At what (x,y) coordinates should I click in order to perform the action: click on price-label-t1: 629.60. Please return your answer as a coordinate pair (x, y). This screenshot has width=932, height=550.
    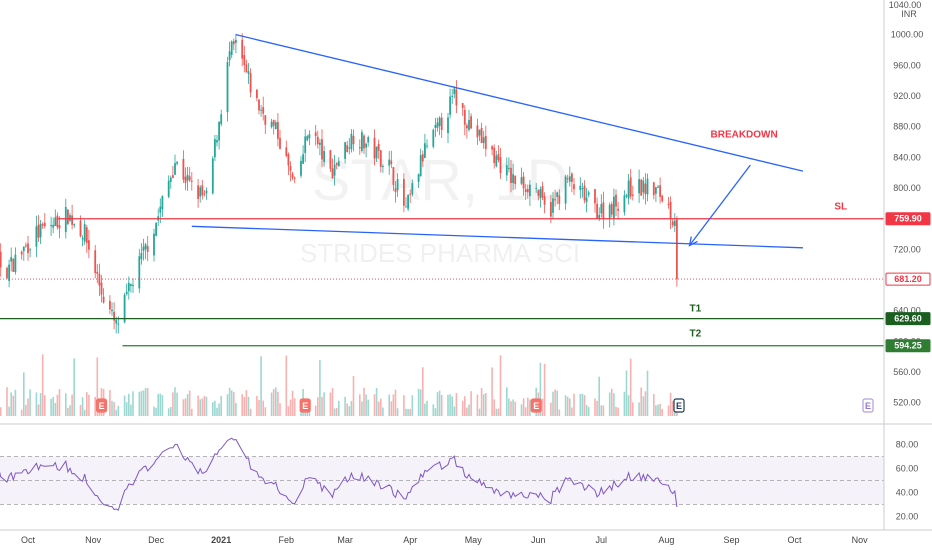
    Looking at the image, I should click on (908, 319).